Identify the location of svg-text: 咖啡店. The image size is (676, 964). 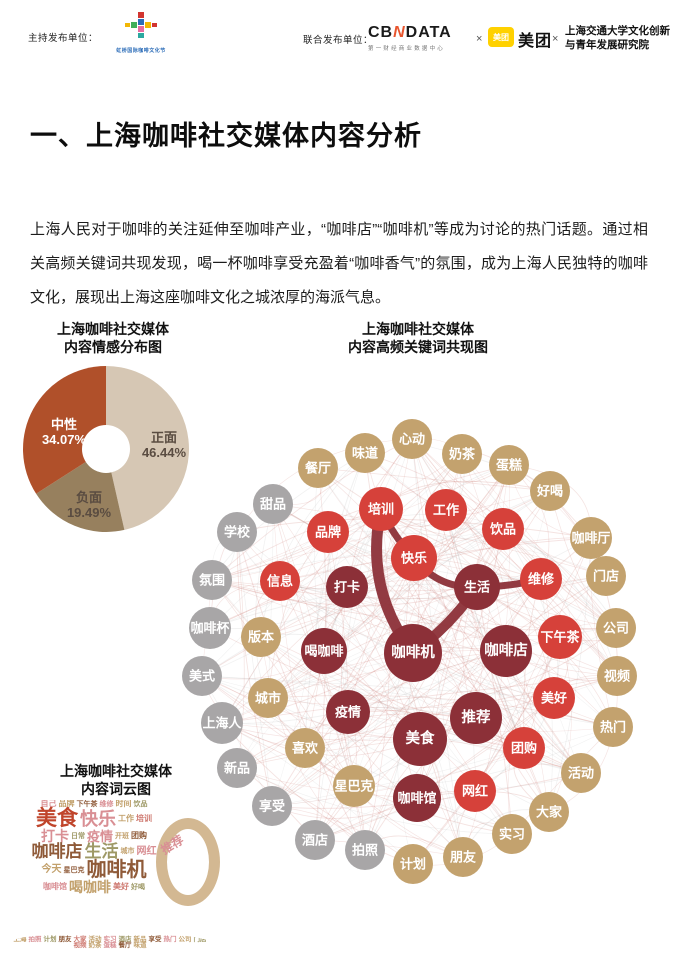
(506, 650).